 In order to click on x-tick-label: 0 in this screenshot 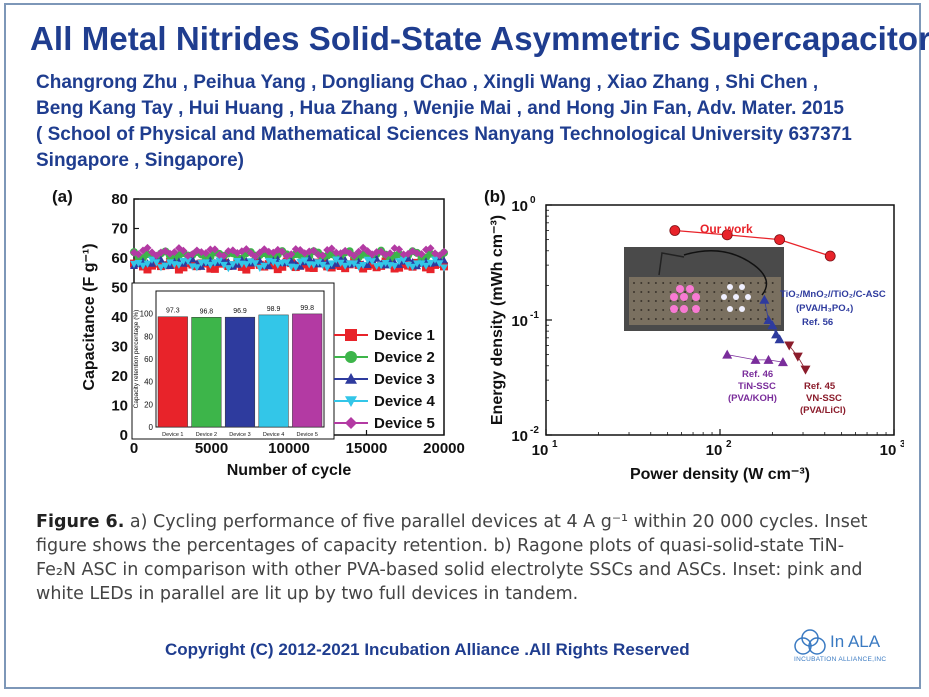, I will do `click(134, 448)`.